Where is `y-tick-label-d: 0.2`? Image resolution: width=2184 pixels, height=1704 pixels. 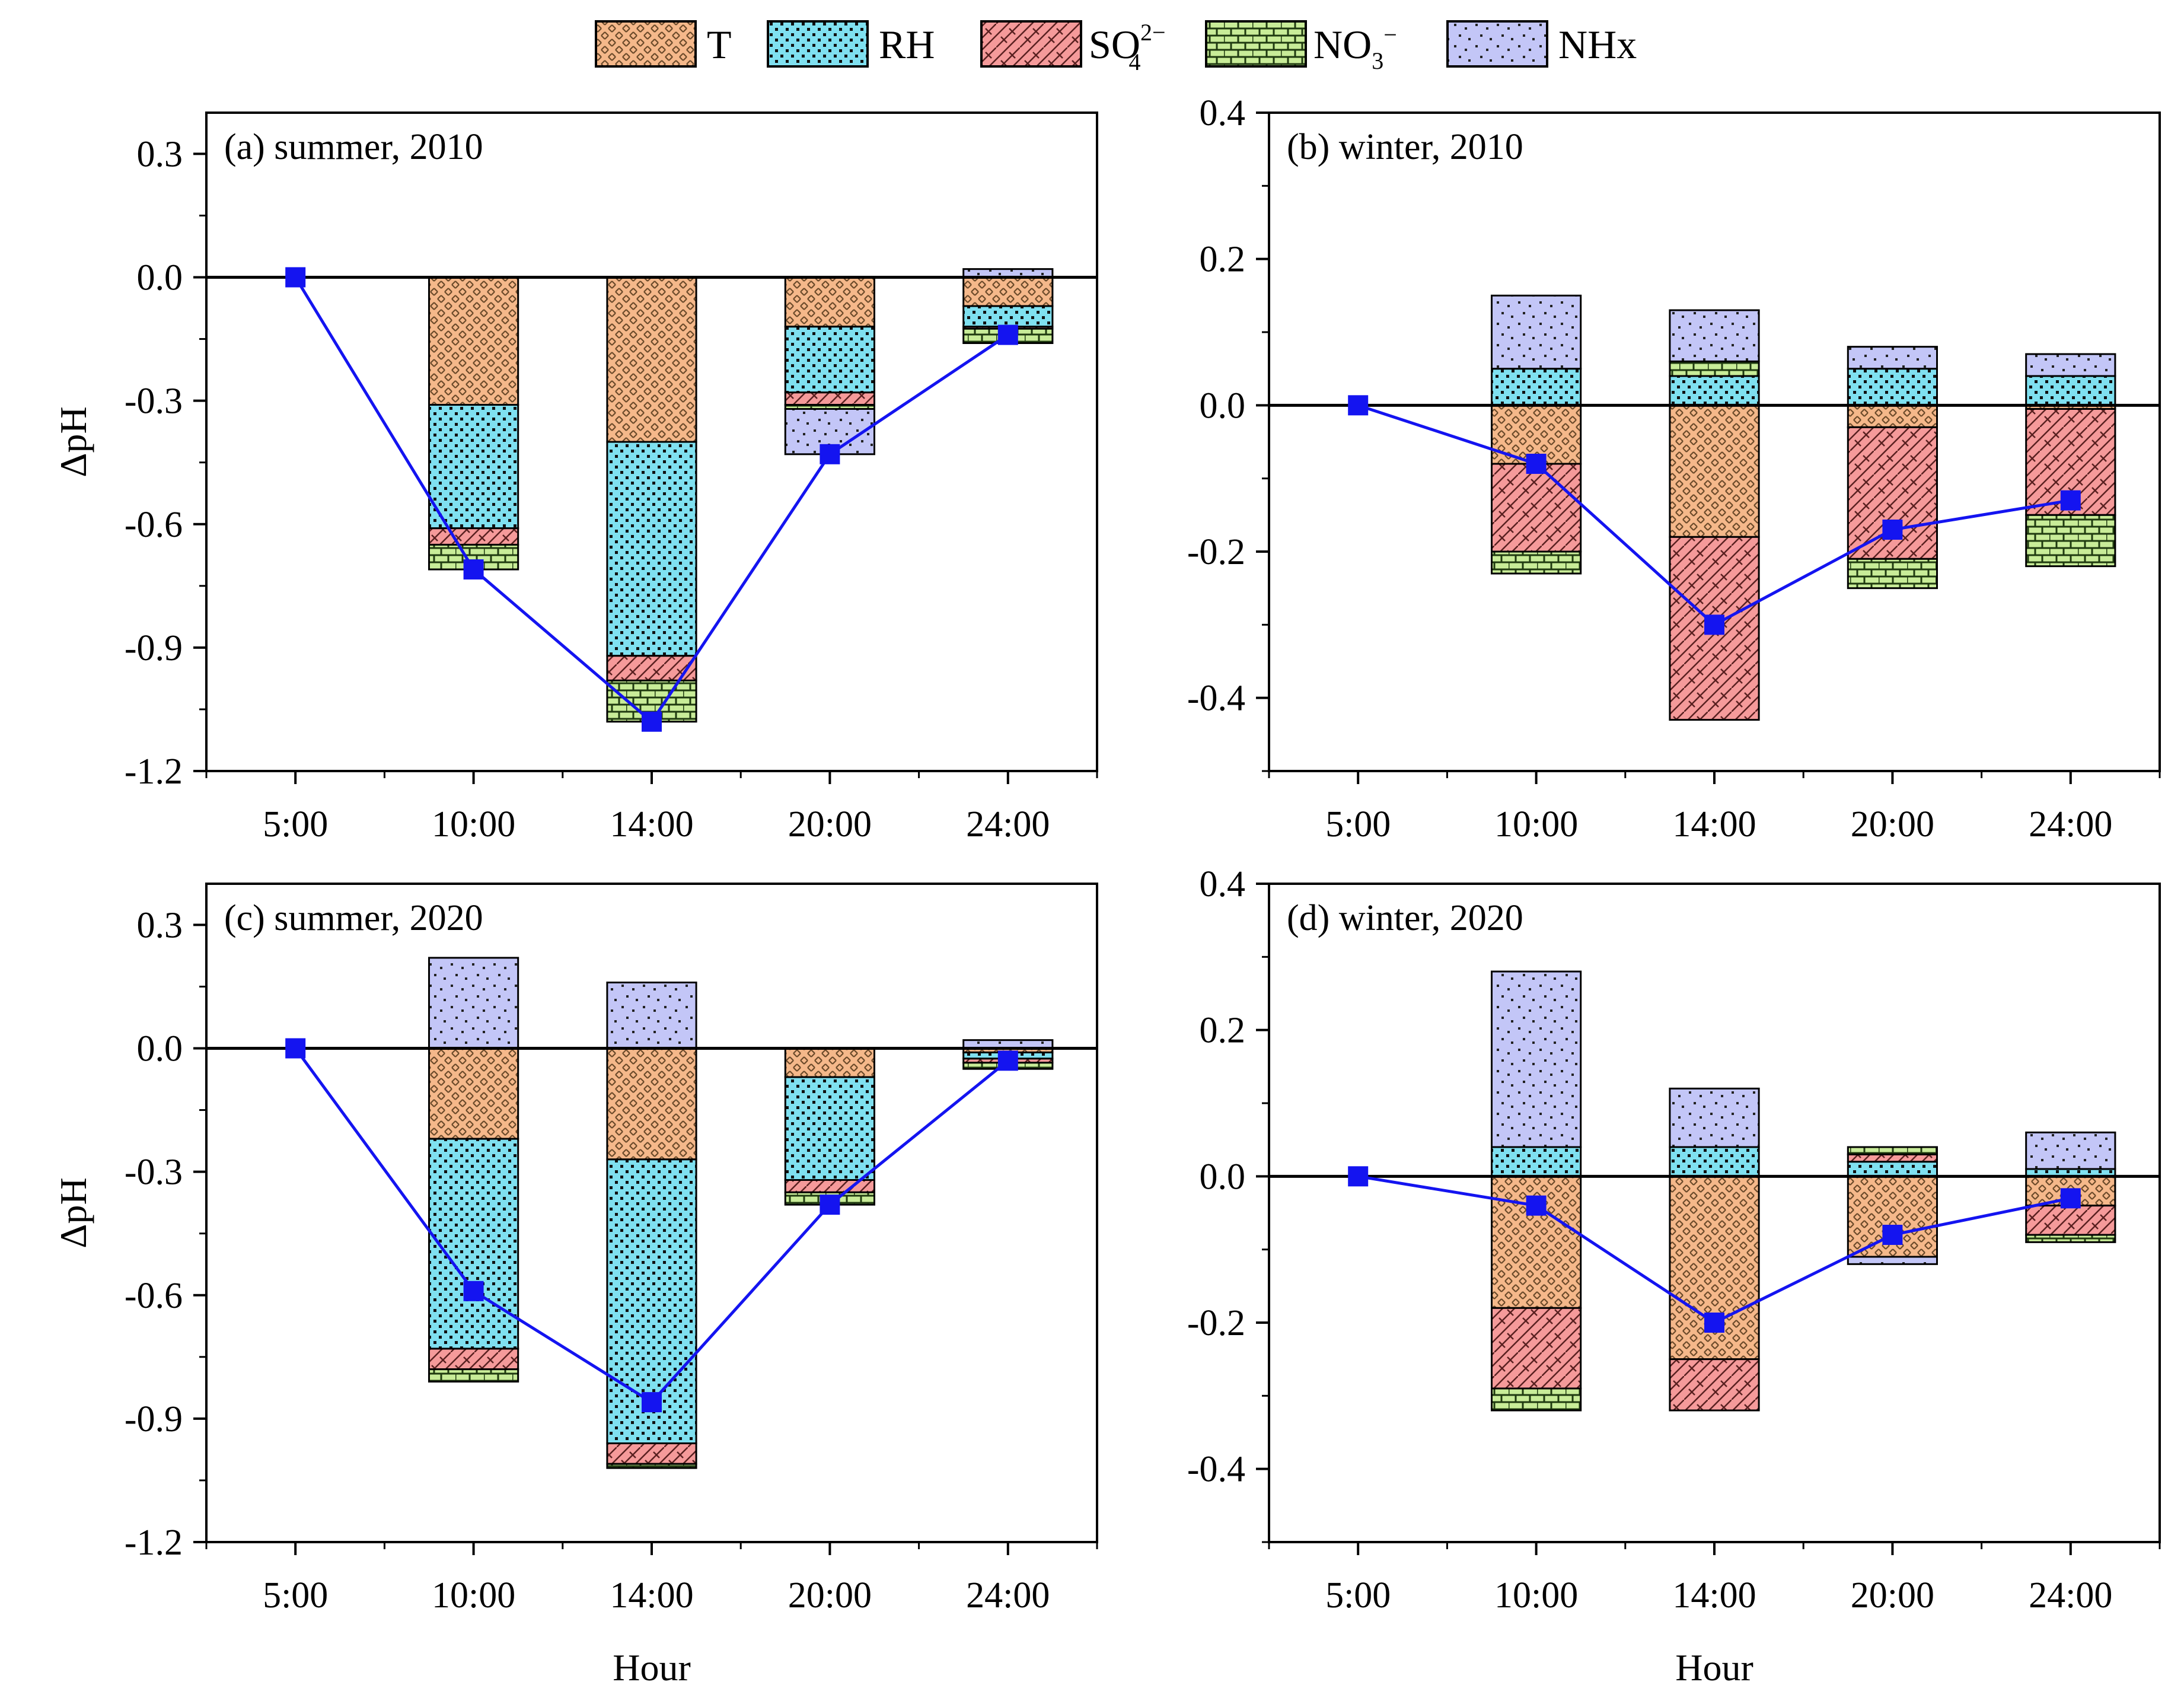 y-tick-label-d: 0.2 is located at coordinates (1223, 1031).